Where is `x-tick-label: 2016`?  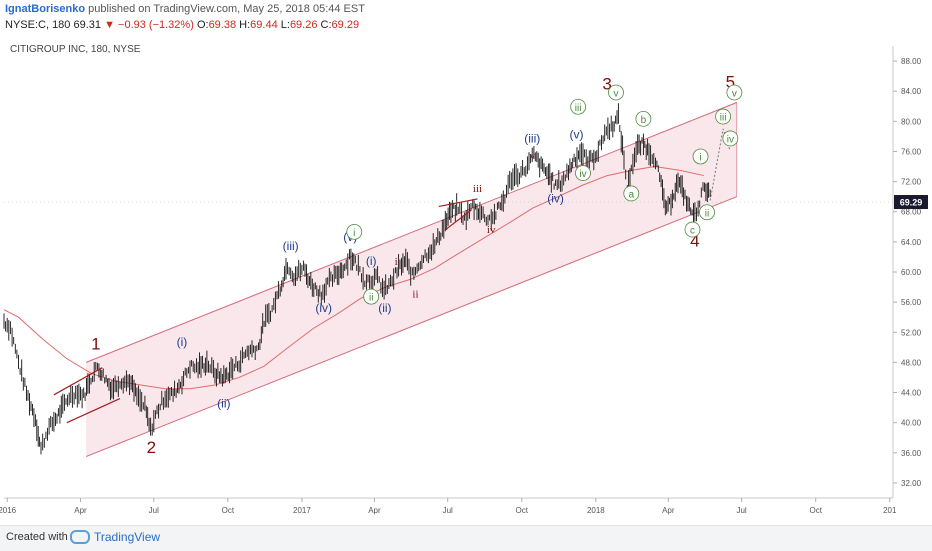
x-tick-label: 2016 is located at coordinates (8, 510).